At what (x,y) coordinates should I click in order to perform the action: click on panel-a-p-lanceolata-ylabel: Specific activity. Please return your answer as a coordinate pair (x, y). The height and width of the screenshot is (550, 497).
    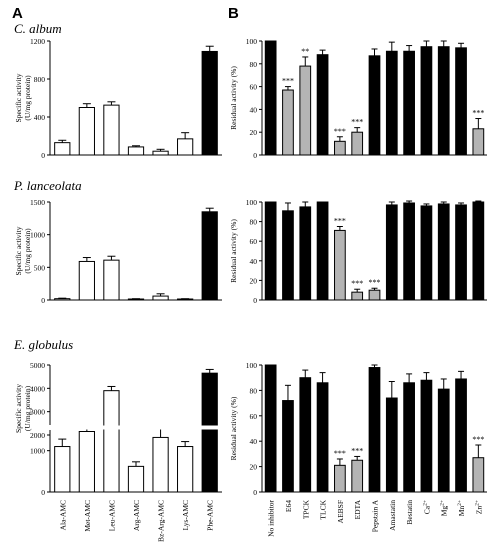
    Looking at the image, I should click on (18, 250).